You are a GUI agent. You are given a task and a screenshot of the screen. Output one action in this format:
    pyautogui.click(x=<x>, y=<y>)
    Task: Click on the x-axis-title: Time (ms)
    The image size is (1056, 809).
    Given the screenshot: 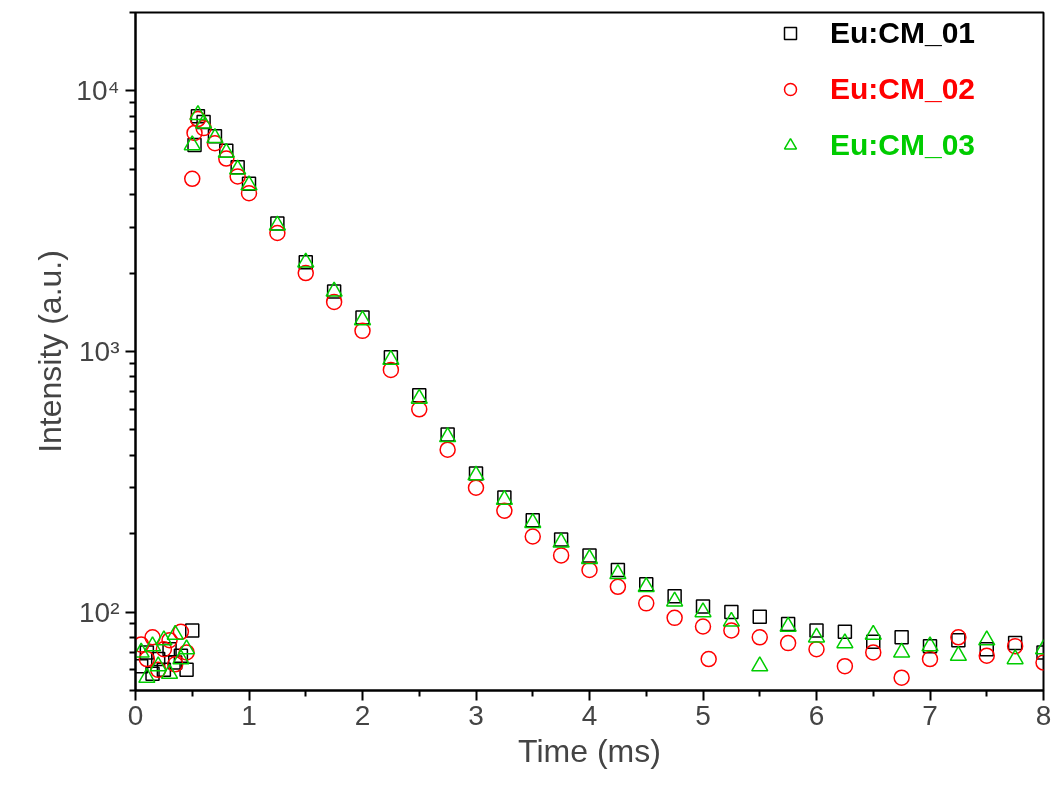 What is the action you would take?
    pyautogui.click(x=589, y=750)
    